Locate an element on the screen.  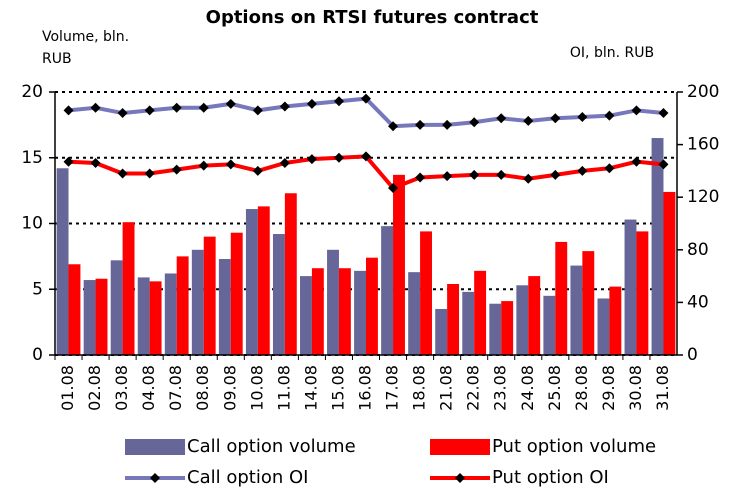
x-tick-label: 25.08 is located at coordinates (554, 388).